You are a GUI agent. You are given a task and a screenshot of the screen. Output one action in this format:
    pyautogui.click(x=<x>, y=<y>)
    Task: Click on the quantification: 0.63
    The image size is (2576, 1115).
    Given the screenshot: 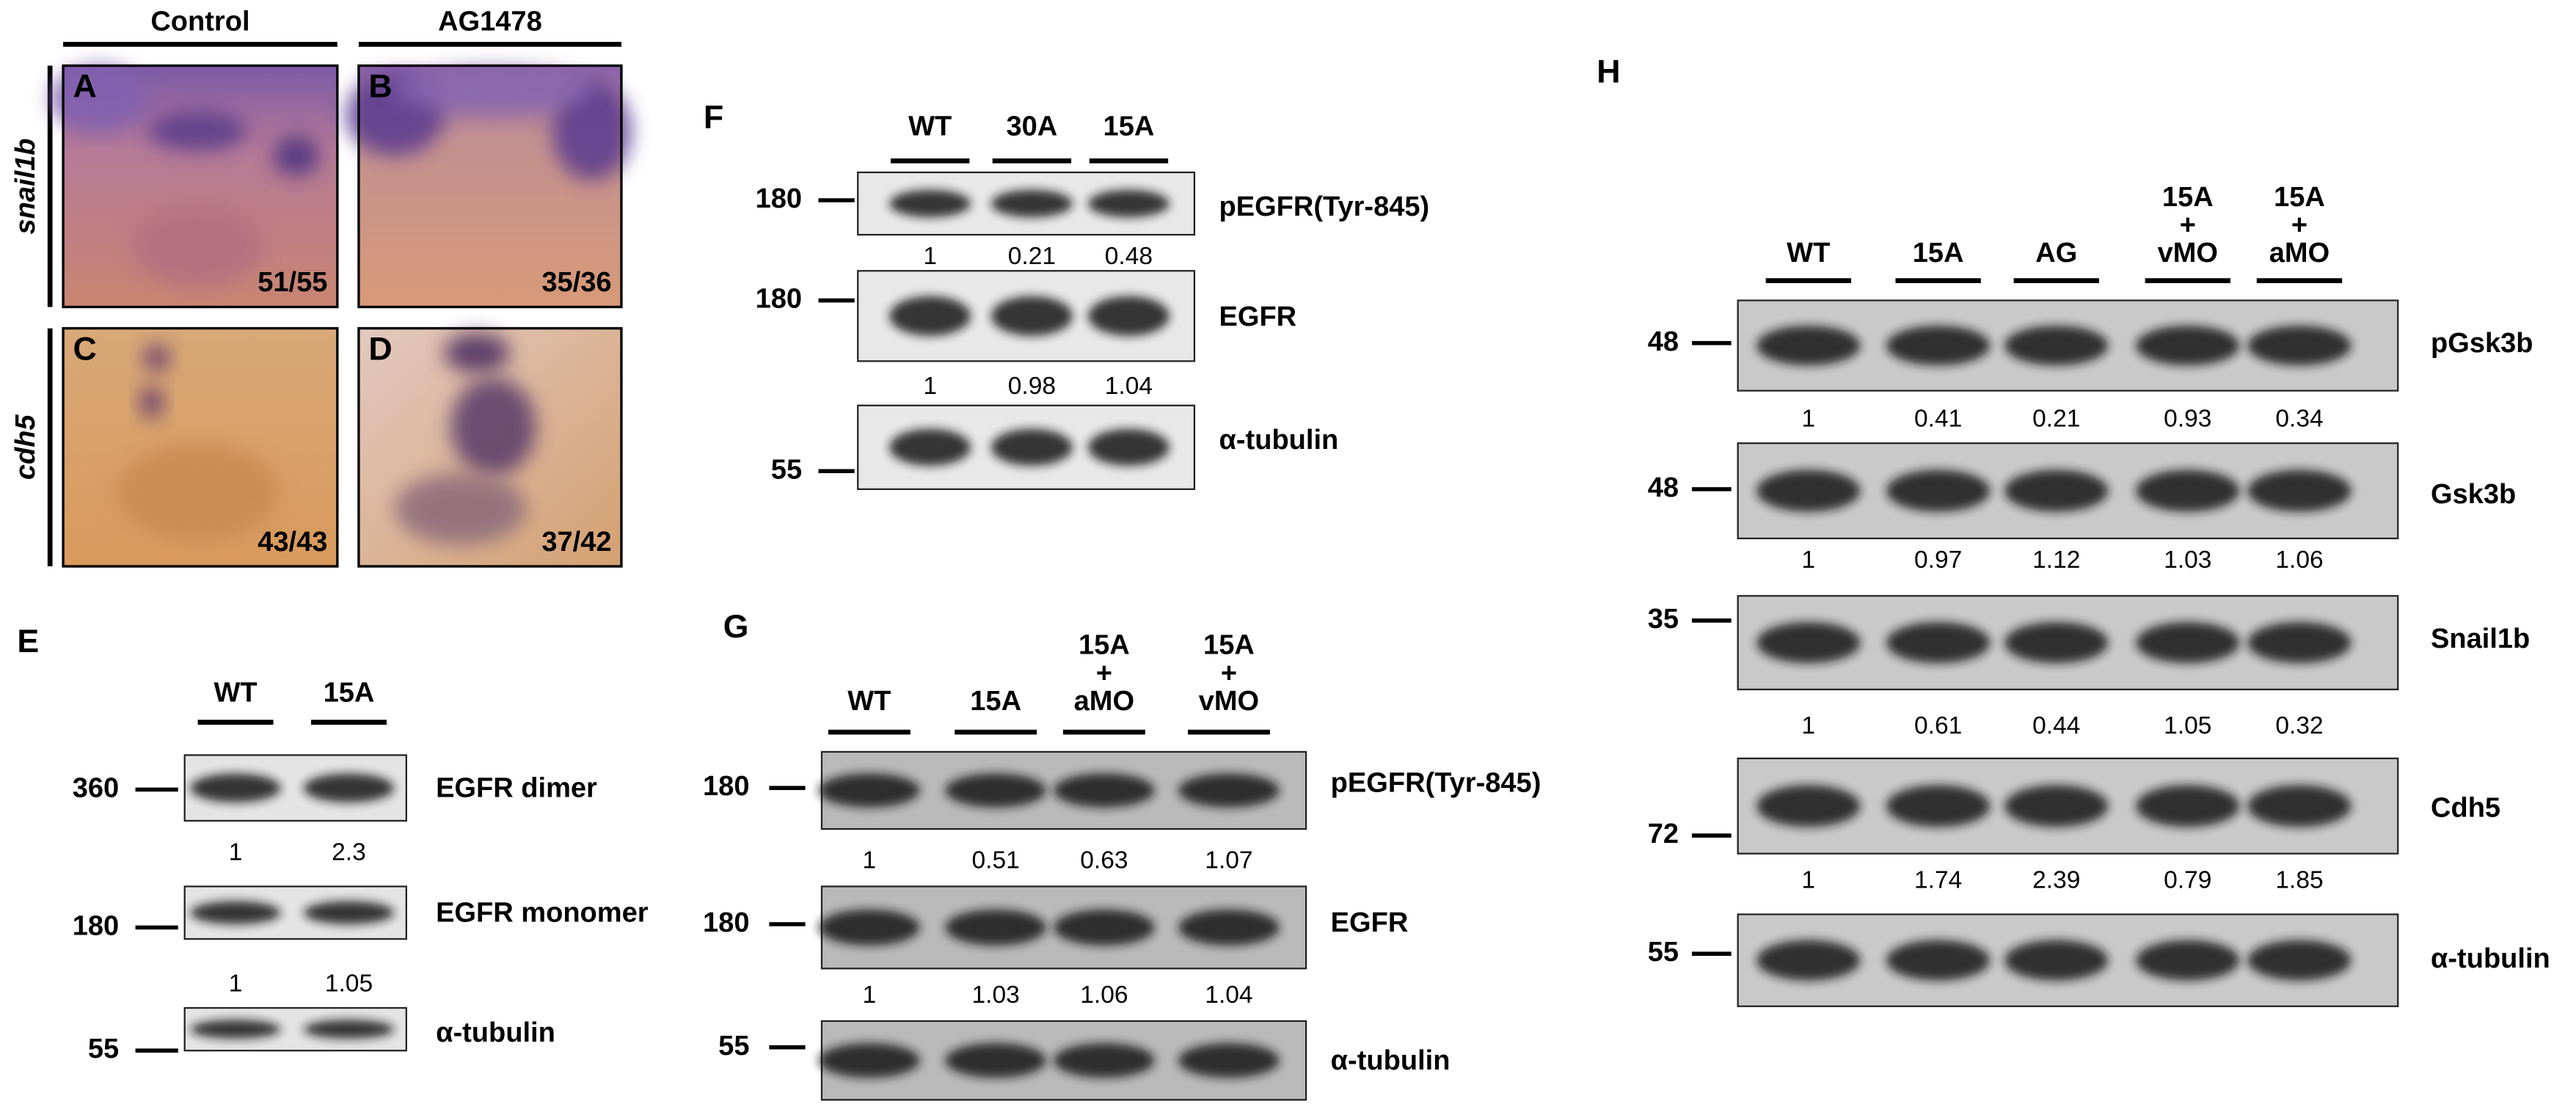 What is the action you would take?
    pyautogui.click(x=1104, y=860)
    